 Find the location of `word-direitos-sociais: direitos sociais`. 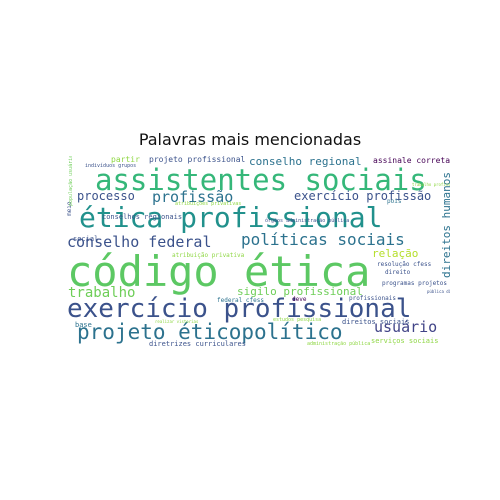

word-direitos-sociais: direitos sociais is located at coordinates (376, 322).